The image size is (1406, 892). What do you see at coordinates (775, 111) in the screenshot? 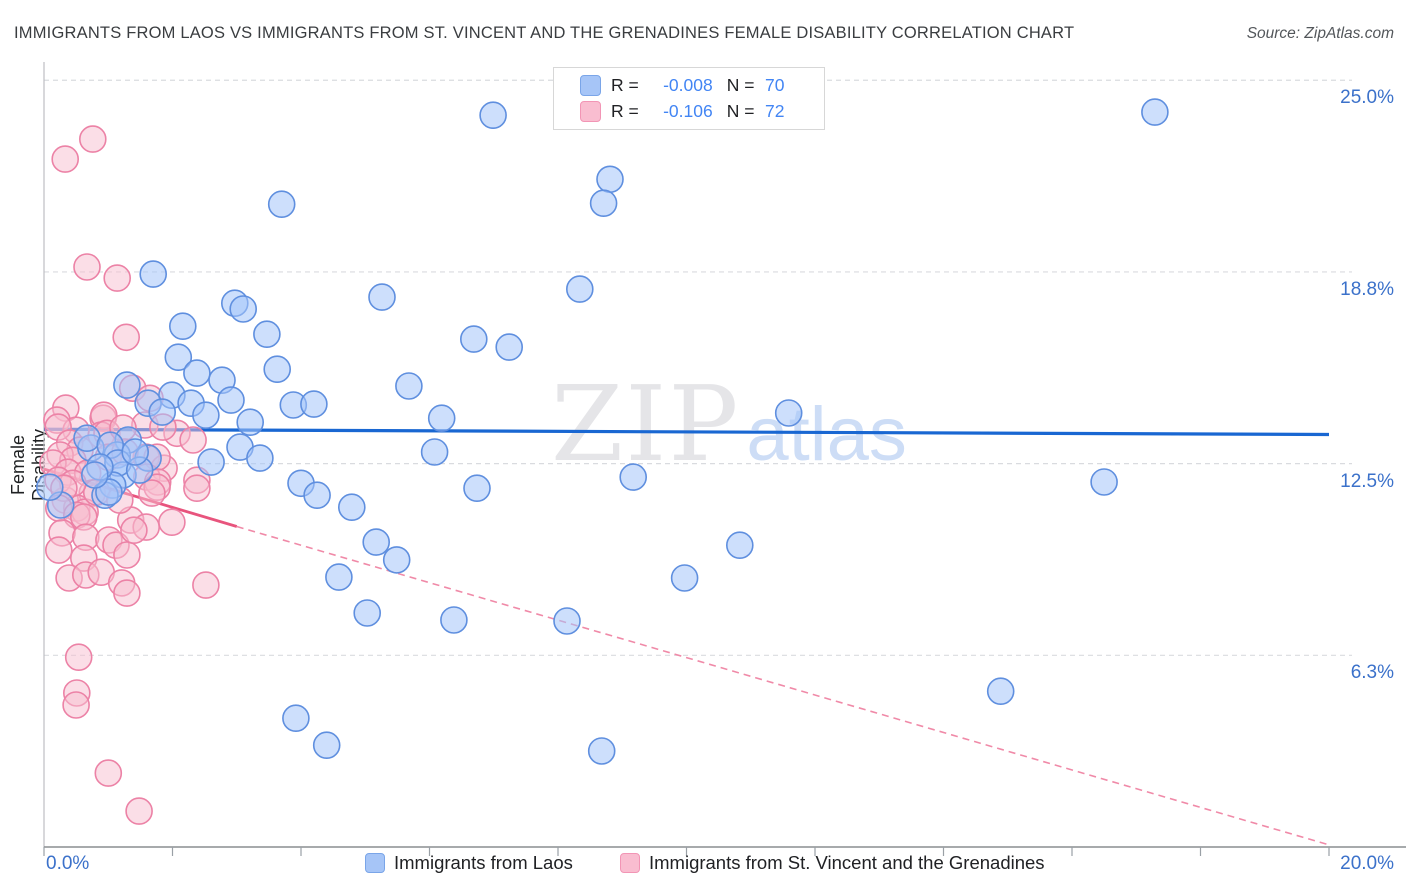
I see `n-value: 72` at bounding box center [775, 111].